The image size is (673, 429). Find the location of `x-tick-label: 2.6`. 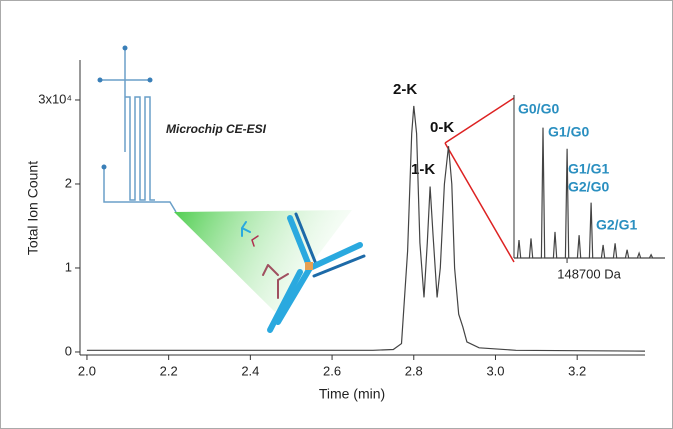

x-tick-label: 2.6 is located at coordinates (332, 370).